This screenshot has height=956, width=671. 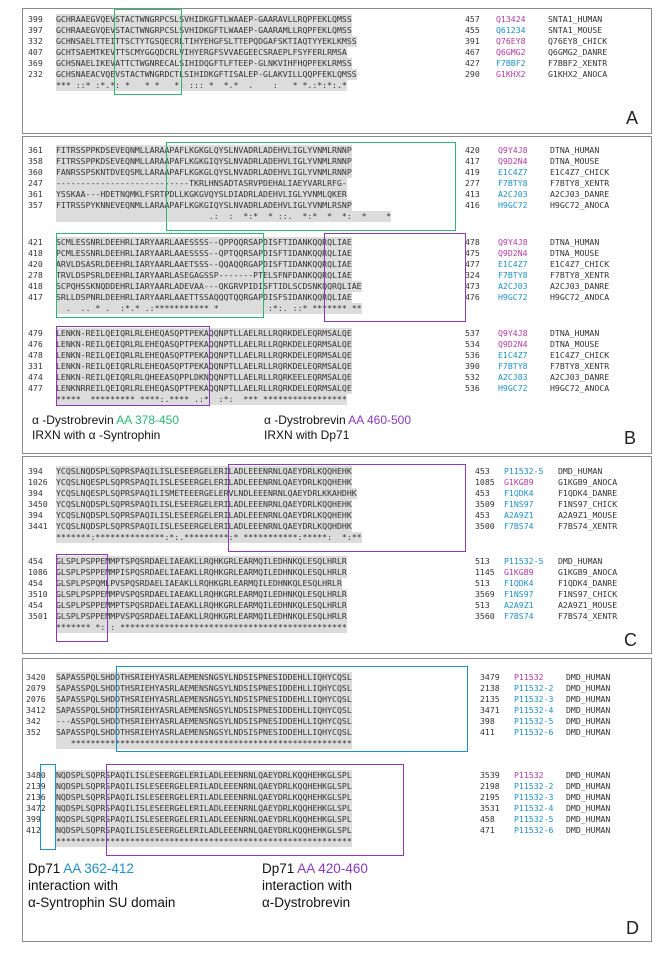 What do you see at coordinates (575, 333) in the screenshot?
I see `sequence-name: DTNA_HUMAN` at bounding box center [575, 333].